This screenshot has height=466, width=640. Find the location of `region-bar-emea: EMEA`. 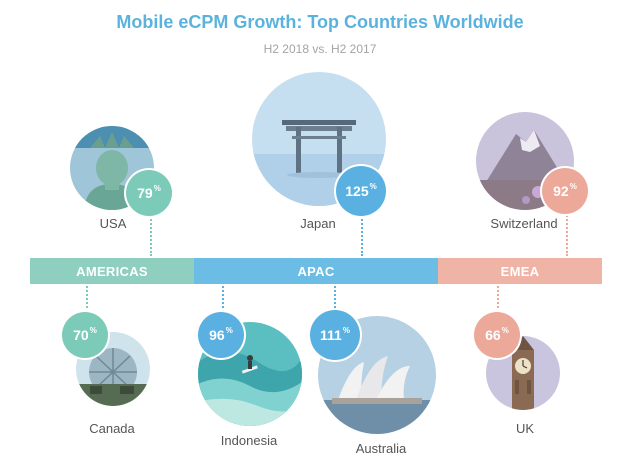

region-bar-emea: EMEA is located at coordinates (520, 271).